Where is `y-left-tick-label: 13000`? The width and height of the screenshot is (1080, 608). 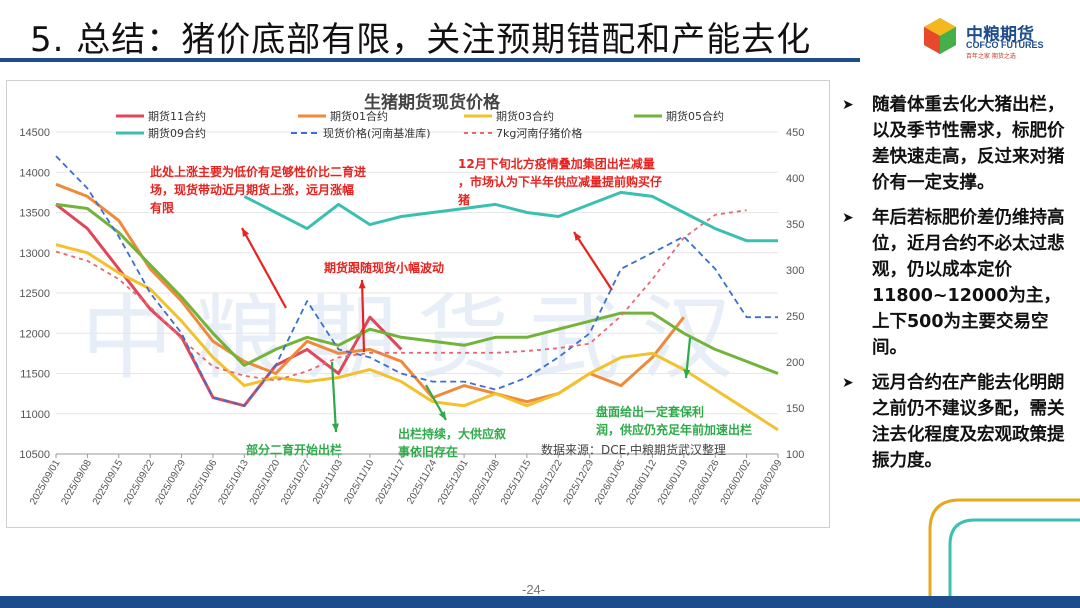 y-left-tick-label: 13000 is located at coordinates (34, 254).